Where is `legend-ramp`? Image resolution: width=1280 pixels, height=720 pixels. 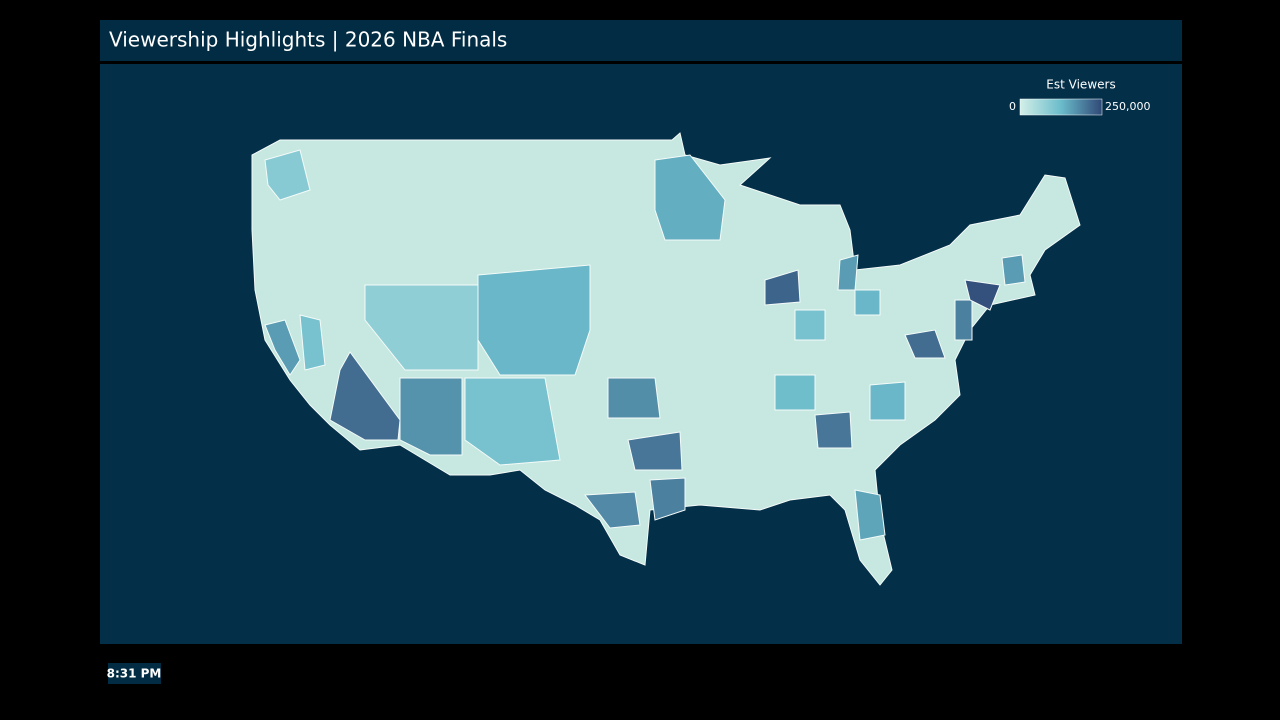
legend-ramp is located at coordinates (1061, 107).